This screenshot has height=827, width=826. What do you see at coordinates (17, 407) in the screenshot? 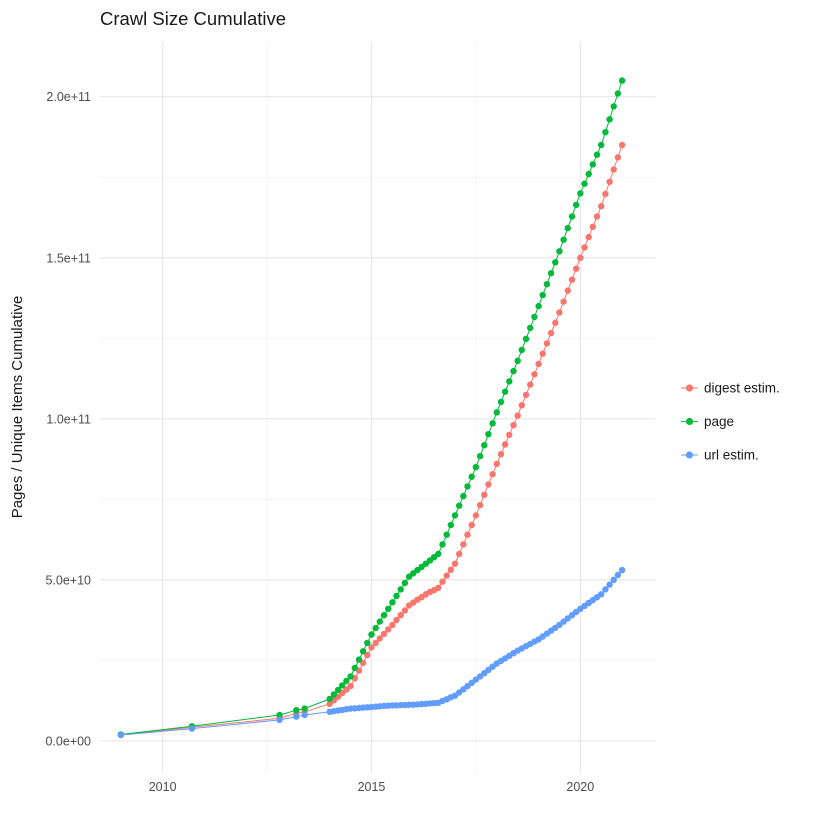
I see `y-axis-title: Pages / Unique Items Cumulative` at bounding box center [17, 407].